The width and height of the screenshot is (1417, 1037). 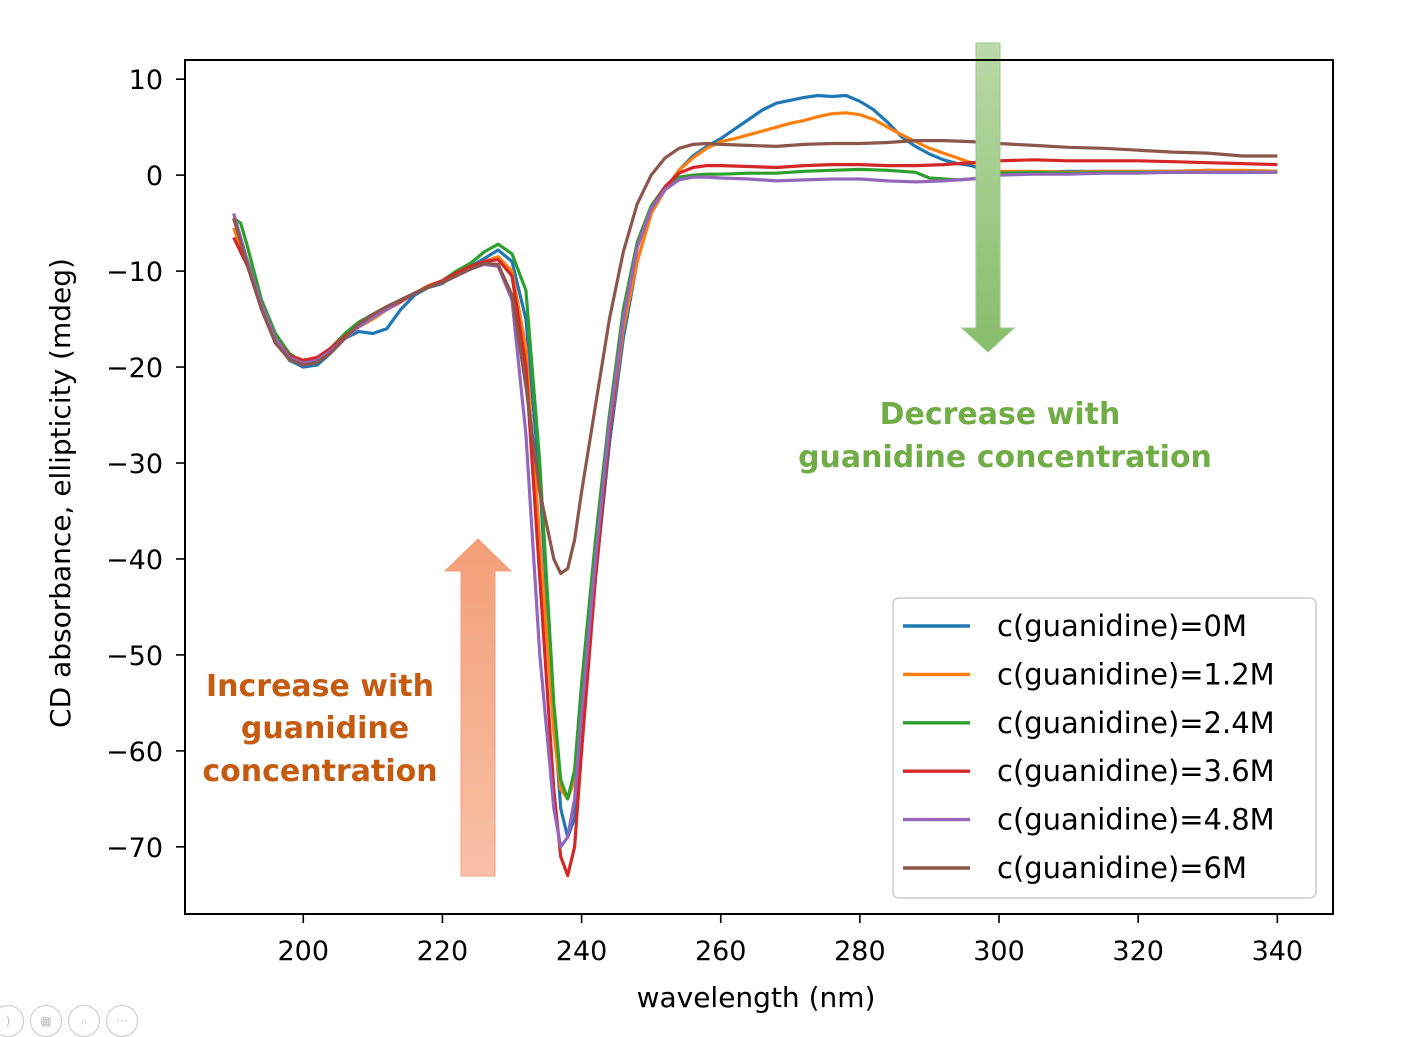 I want to click on y-tick-label: −70, so click(x=134, y=848).